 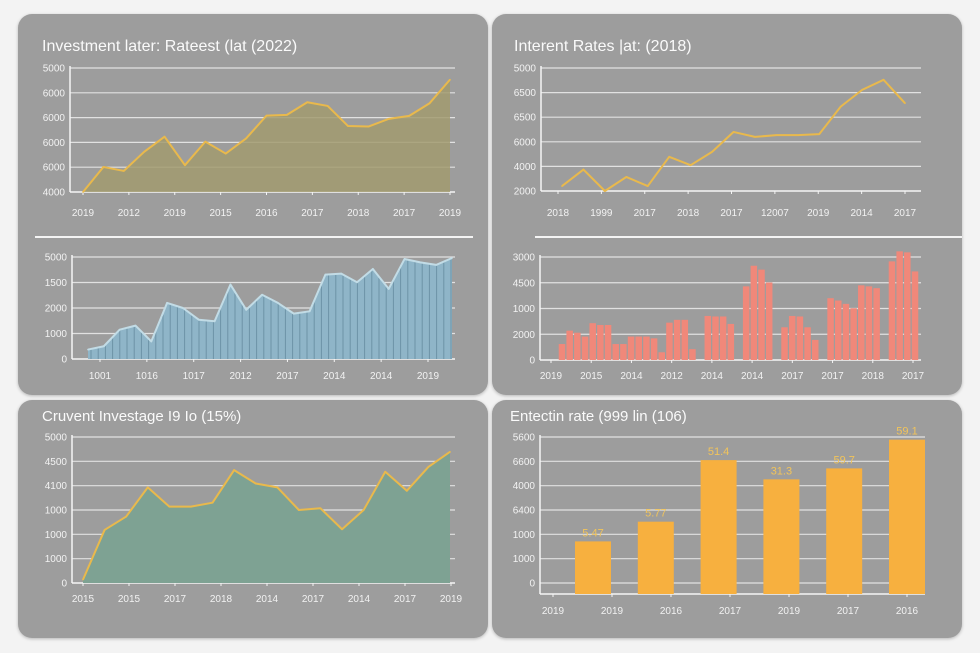 I want to click on y-tick-label: 5000, so click(x=56, y=438).